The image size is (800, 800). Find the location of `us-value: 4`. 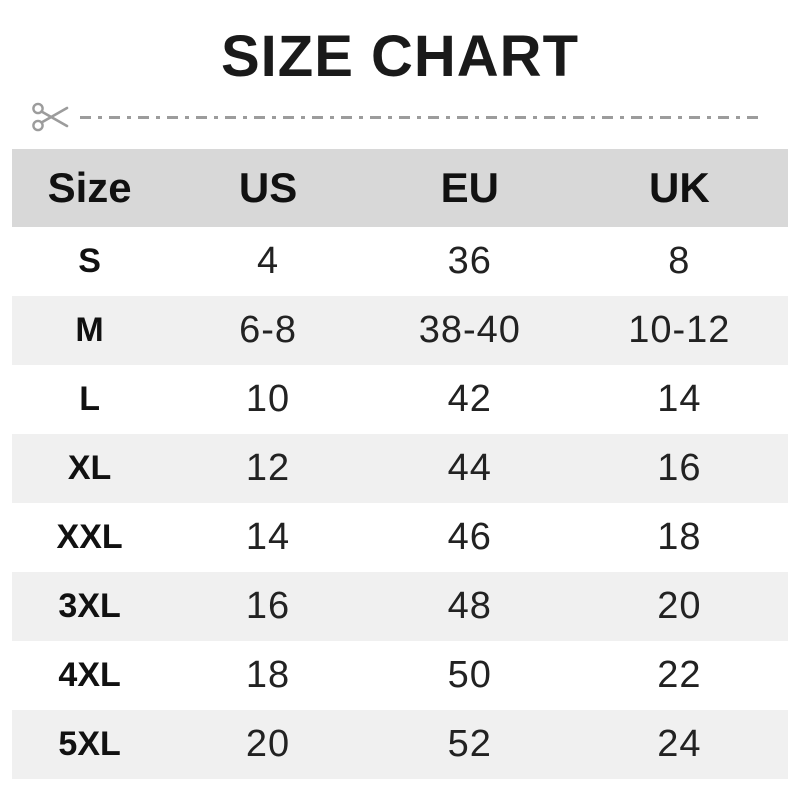

us-value: 4 is located at coordinates (268, 261).